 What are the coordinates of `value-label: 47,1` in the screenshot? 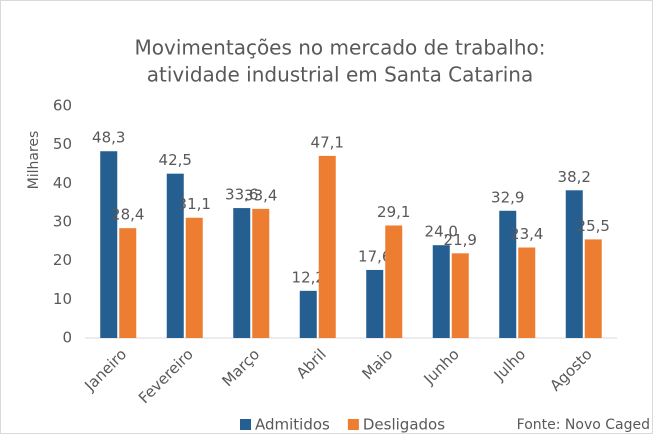 It's located at (327, 142).